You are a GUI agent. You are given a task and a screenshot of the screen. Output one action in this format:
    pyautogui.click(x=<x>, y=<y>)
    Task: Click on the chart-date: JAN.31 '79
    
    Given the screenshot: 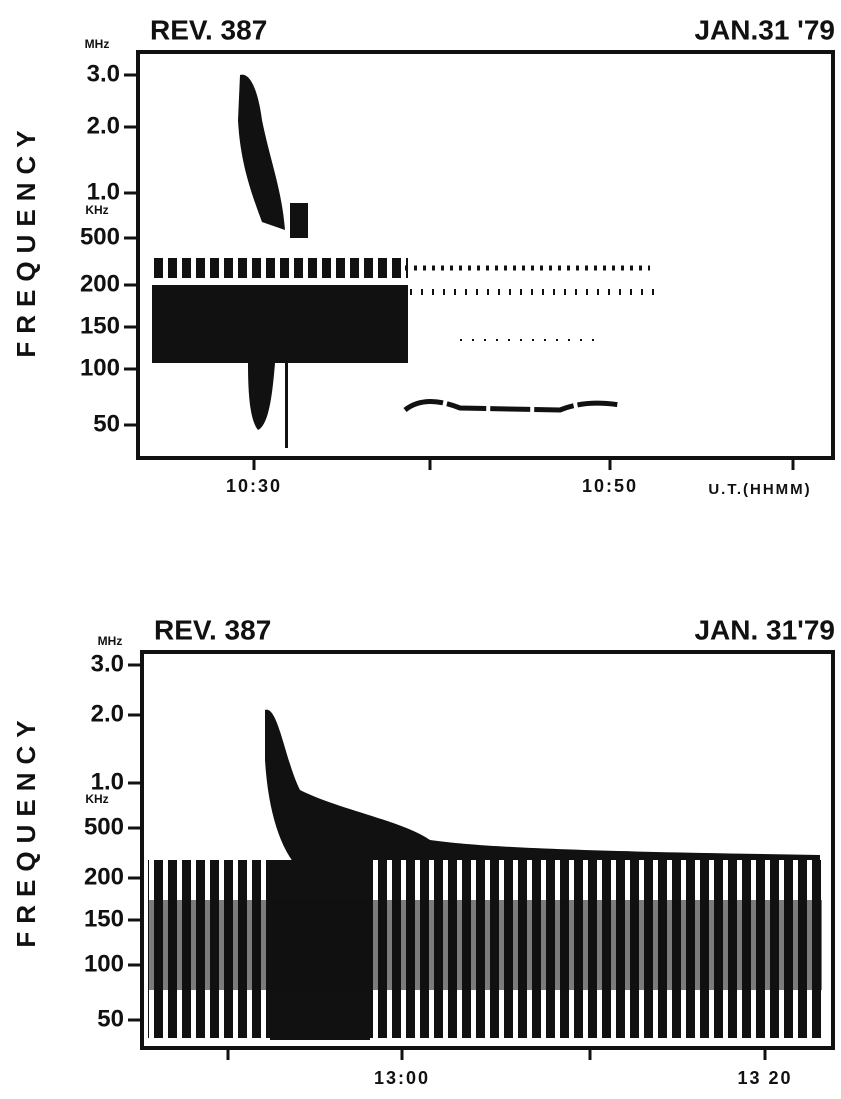 What is the action you would take?
    pyautogui.click(x=764, y=29)
    